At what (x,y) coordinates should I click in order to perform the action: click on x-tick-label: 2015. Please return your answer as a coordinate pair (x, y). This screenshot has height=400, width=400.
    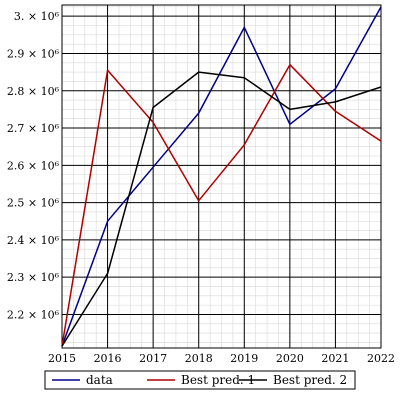
    Looking at the image, I should click on (62, 358).